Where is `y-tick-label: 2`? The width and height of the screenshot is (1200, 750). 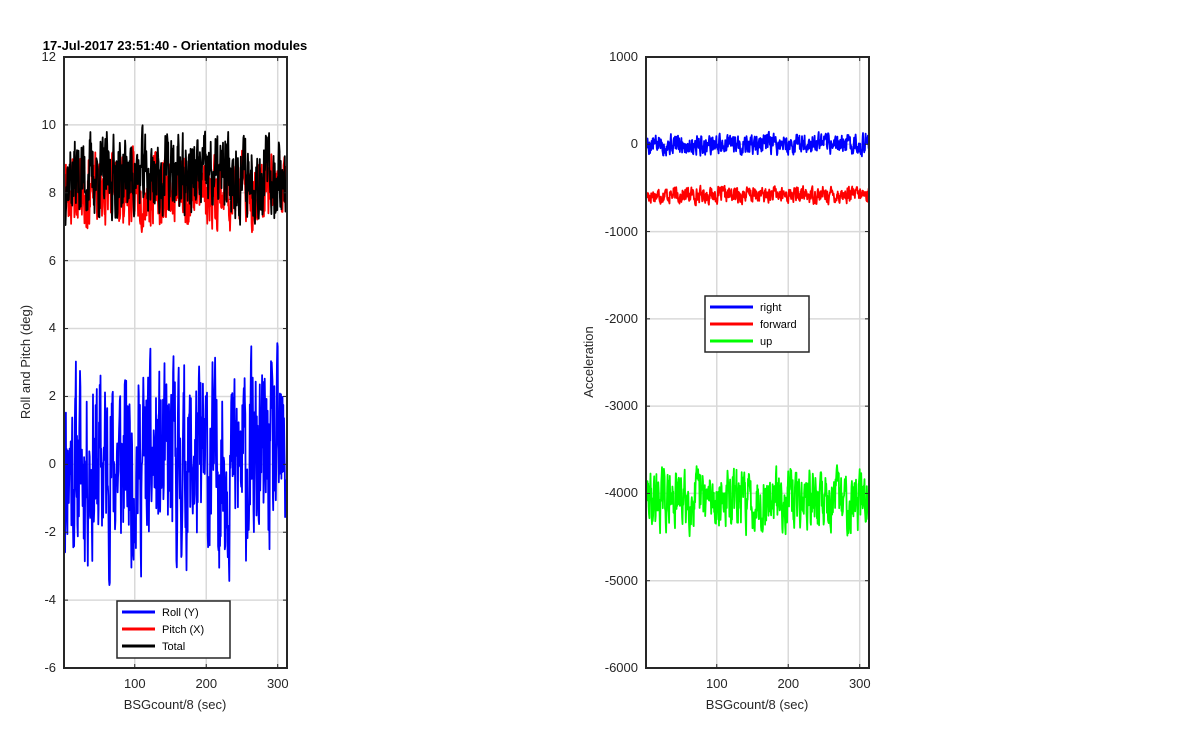
y-tick-label: 2 is located at coordinates (52, 395).